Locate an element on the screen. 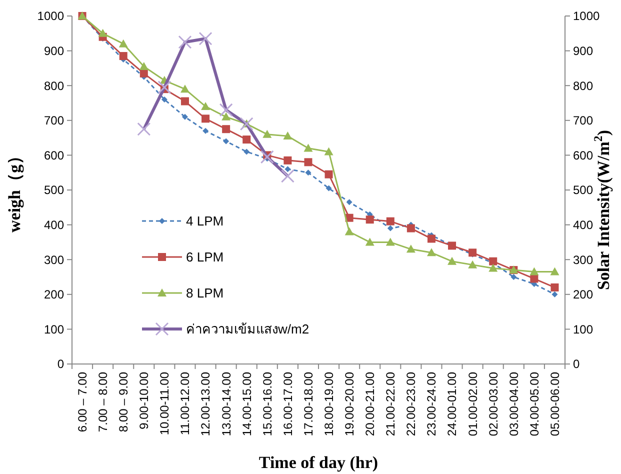 This screenshot has width=621, height=474. y2-tick-label: 700 is located at coordinates (583, 121).